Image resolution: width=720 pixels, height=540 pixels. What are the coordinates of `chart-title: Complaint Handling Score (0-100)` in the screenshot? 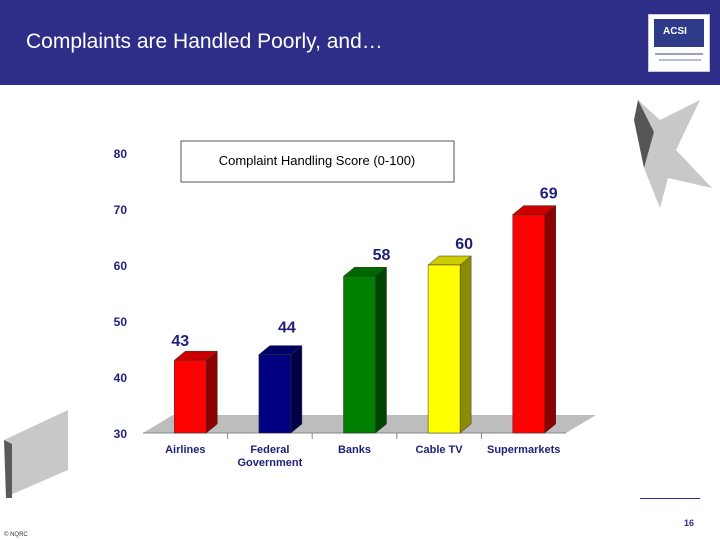 It's located at (317, 160).